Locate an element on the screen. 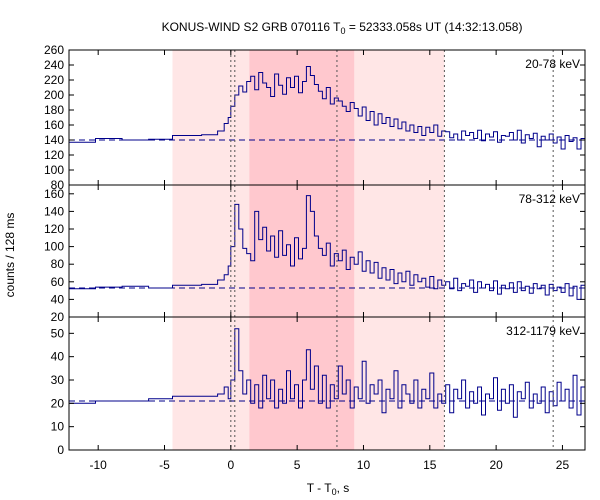  y-tick-label: 200 is located at coordinates (54, 95).